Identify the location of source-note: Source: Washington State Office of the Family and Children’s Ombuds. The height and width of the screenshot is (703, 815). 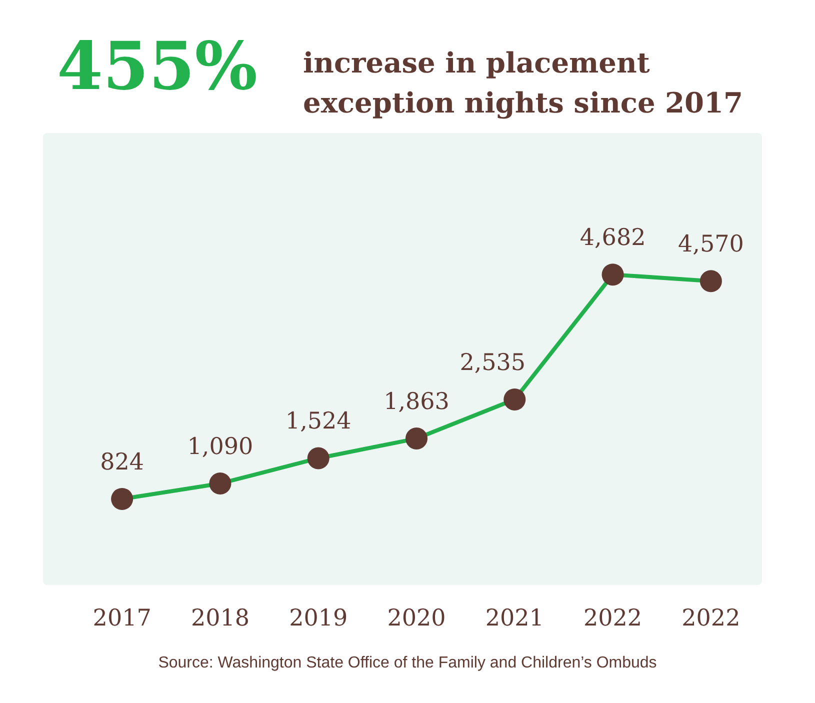
(407, 663).